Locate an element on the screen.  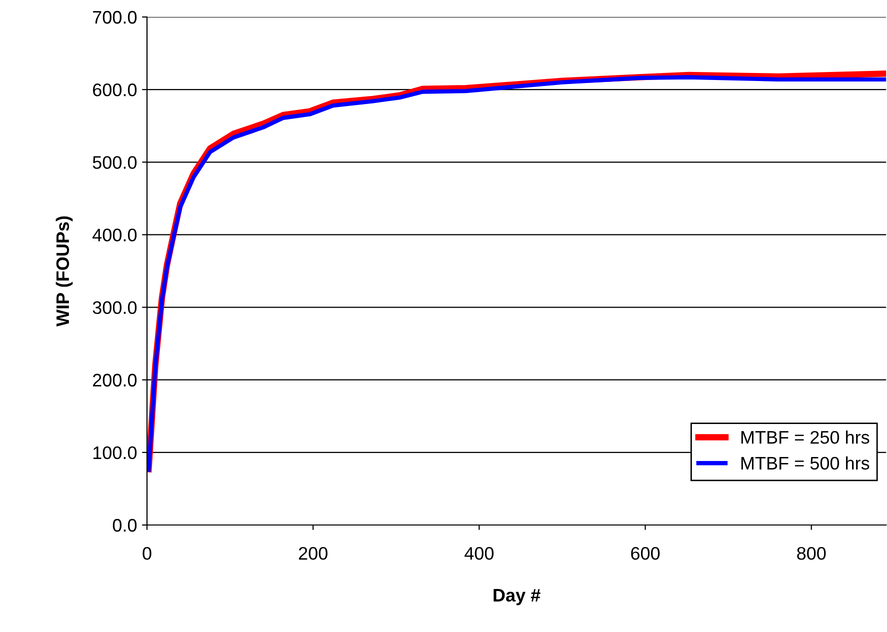
y-tick-label: 700.0 is located at coordinates (115, 17).